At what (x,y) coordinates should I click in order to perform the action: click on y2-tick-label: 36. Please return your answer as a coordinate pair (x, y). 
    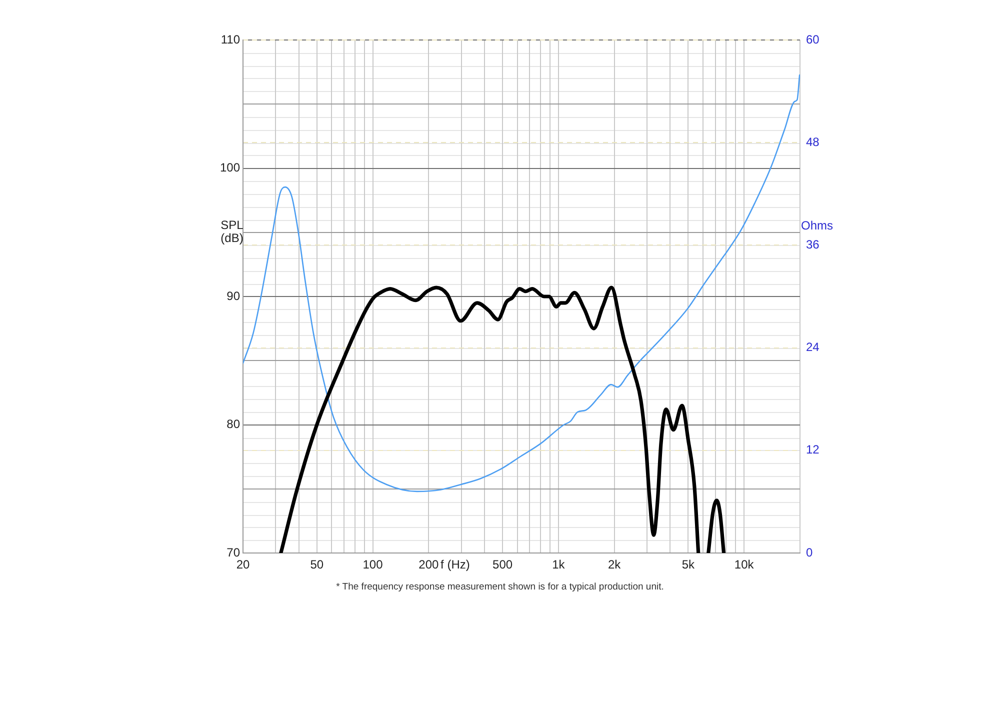
    Looking at the image, I should click on (813, 245).